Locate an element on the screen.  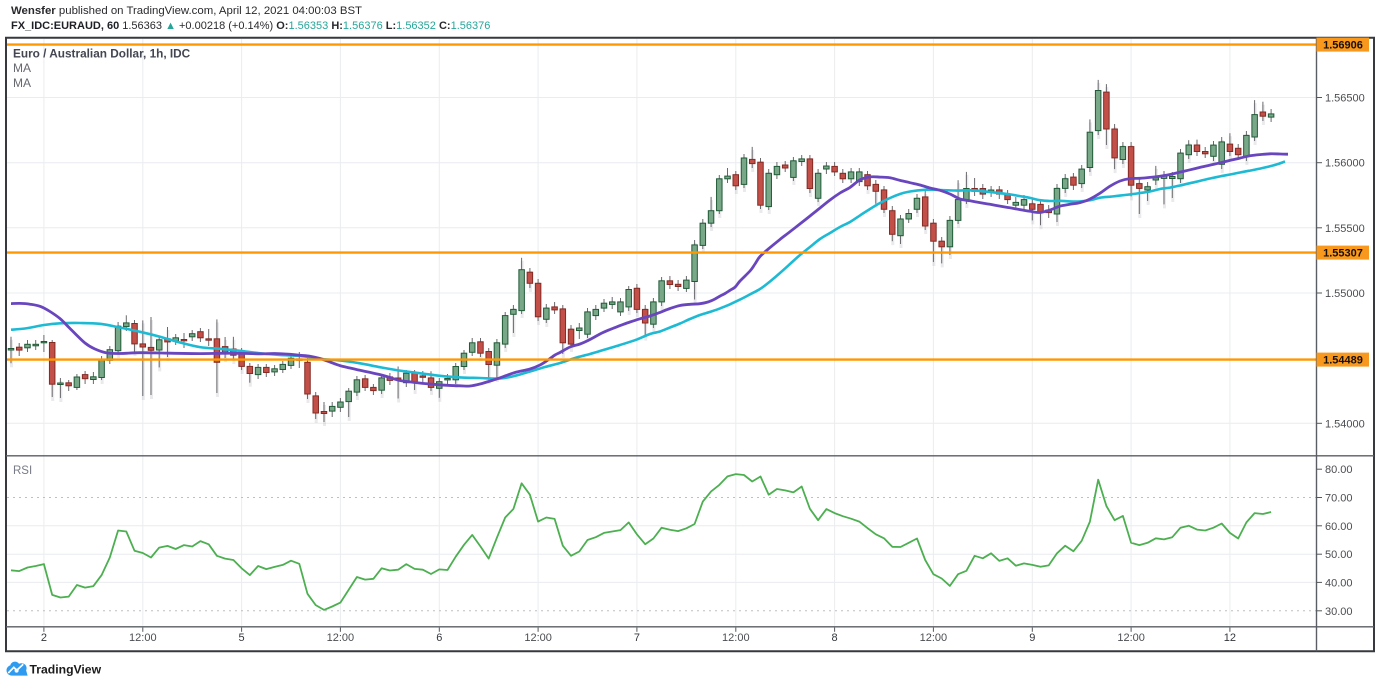
svg-text: 2 is located at coordinates (44, 638).